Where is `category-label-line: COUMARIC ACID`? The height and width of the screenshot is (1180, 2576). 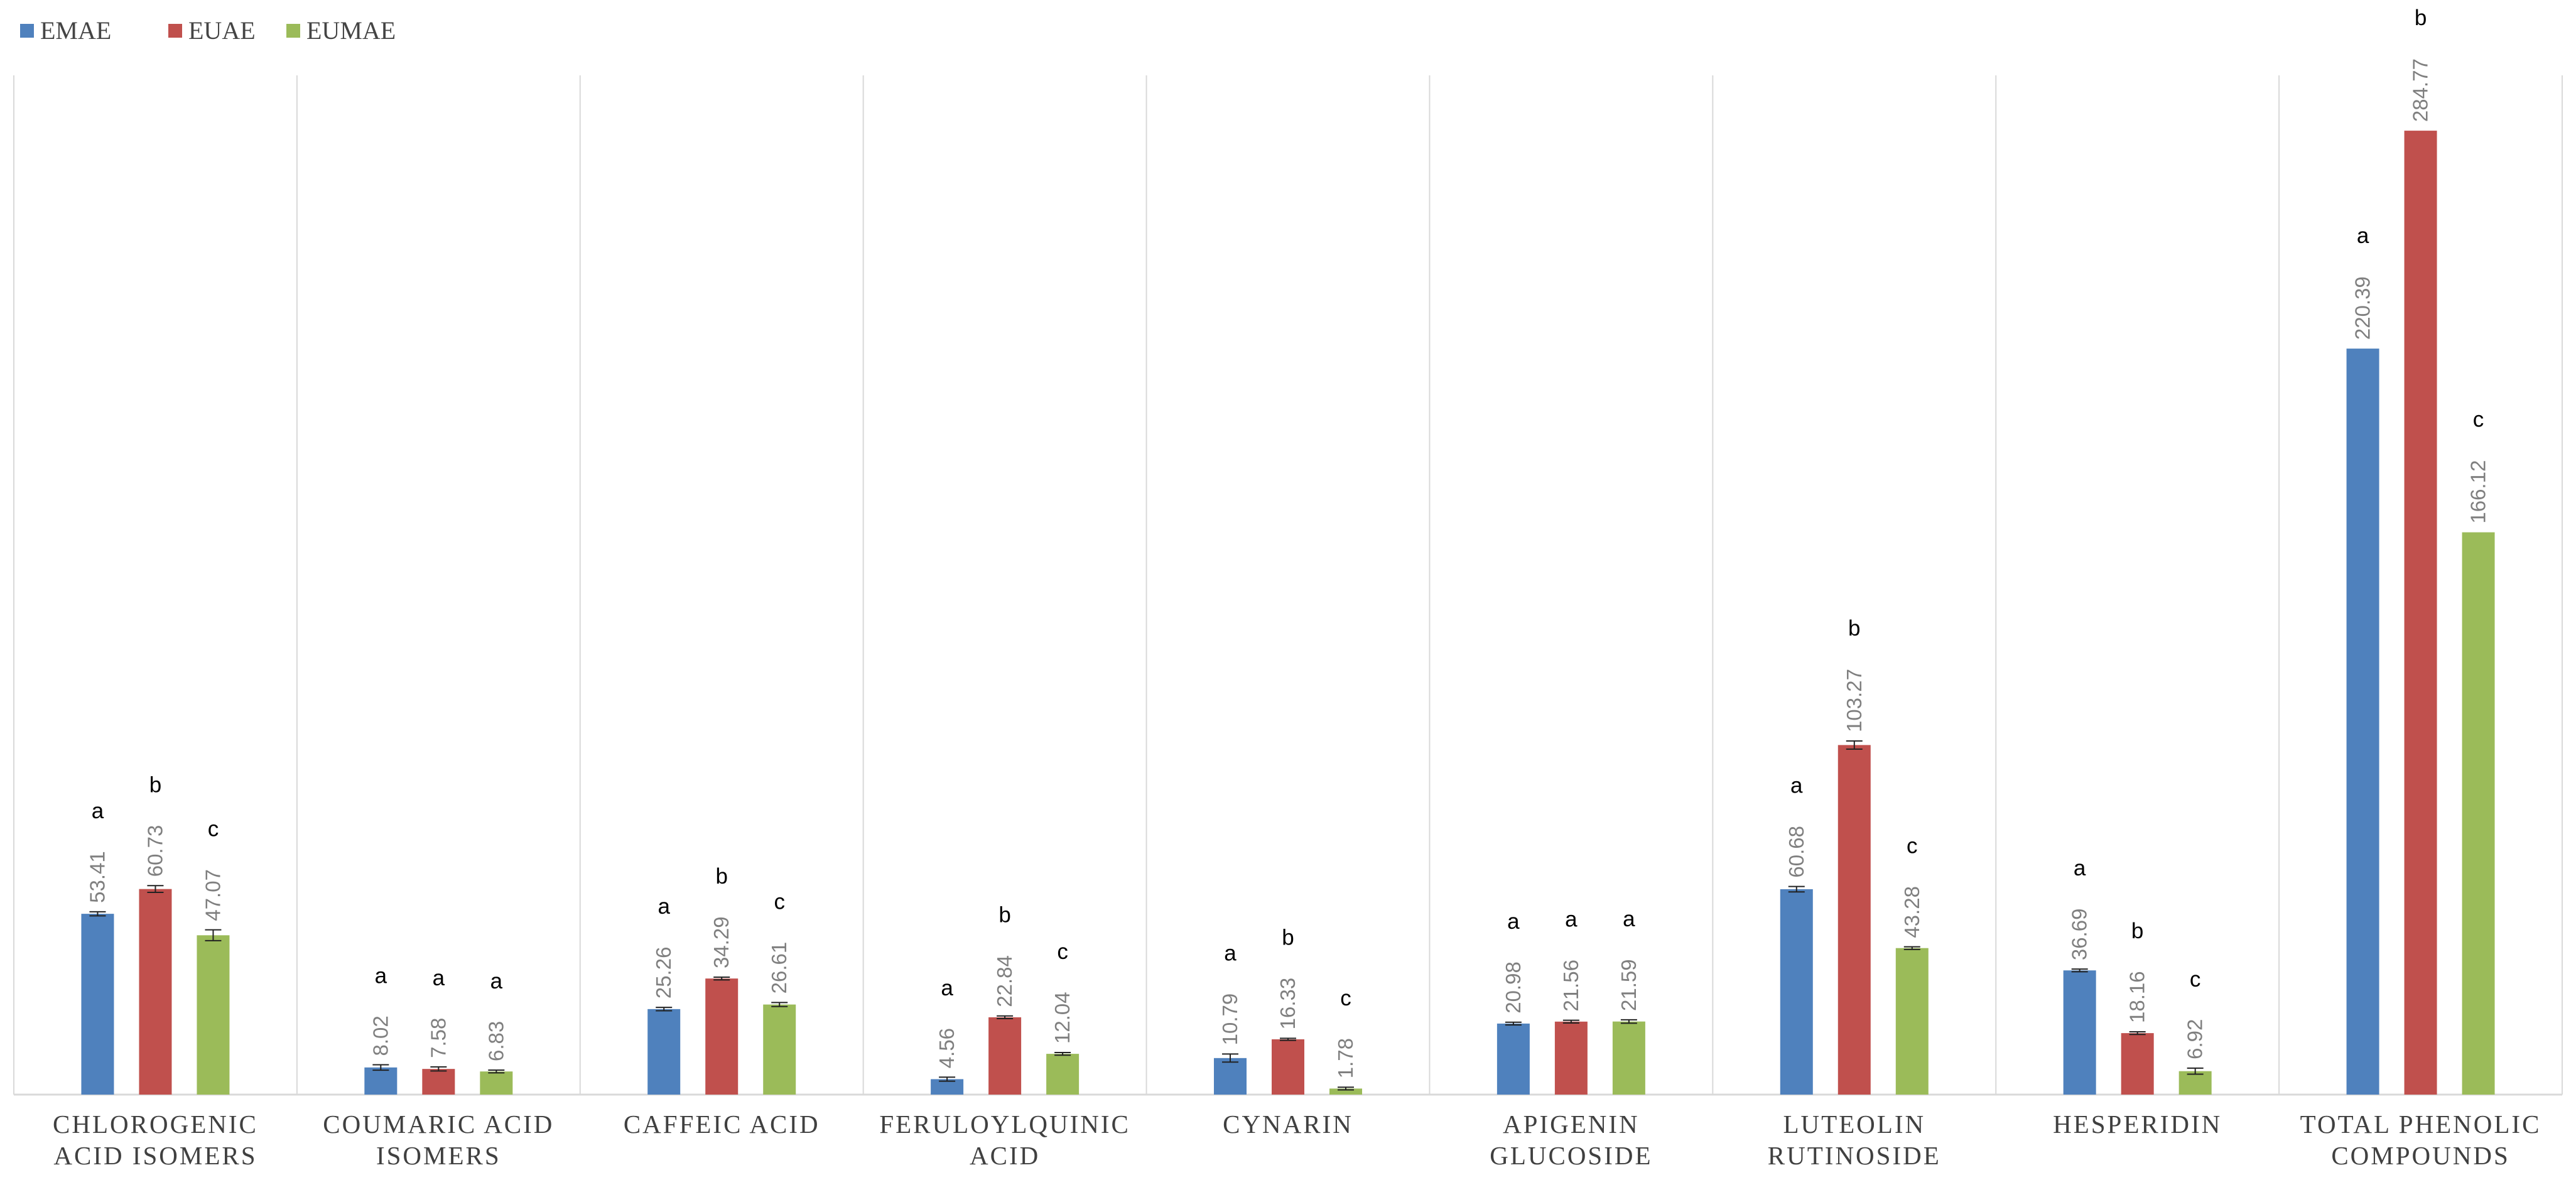 category-label-line: COUMARIC ACID is located at coordinates (438, 1124).